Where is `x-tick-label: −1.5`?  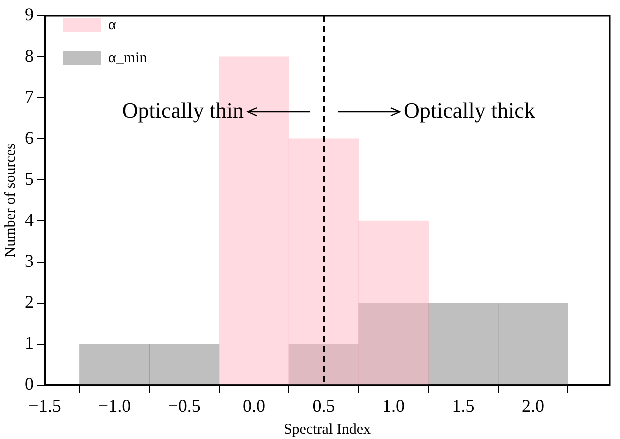 x-tick-label: −1.5 is located at coordinates (45, 406).